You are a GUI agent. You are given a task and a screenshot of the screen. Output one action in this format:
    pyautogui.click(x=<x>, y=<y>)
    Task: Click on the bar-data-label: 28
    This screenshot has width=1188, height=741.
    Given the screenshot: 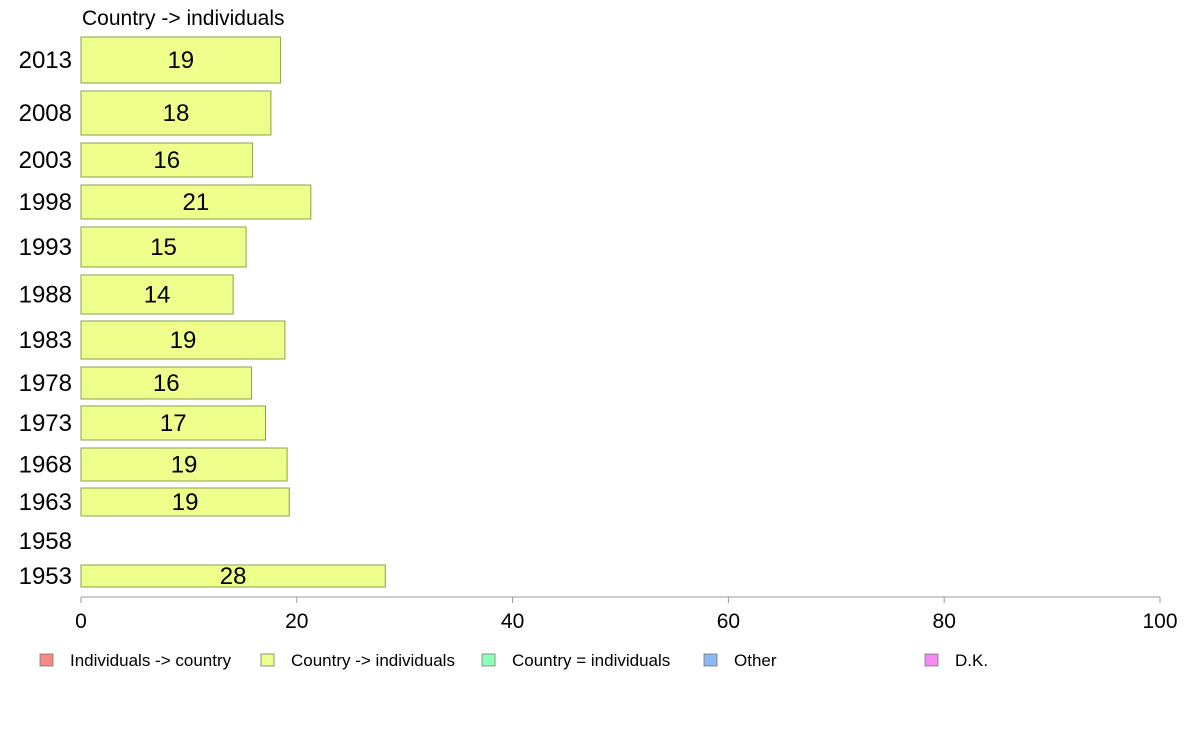 What is the action you would take?
    pyautogui.click(x=233, y=576)
    